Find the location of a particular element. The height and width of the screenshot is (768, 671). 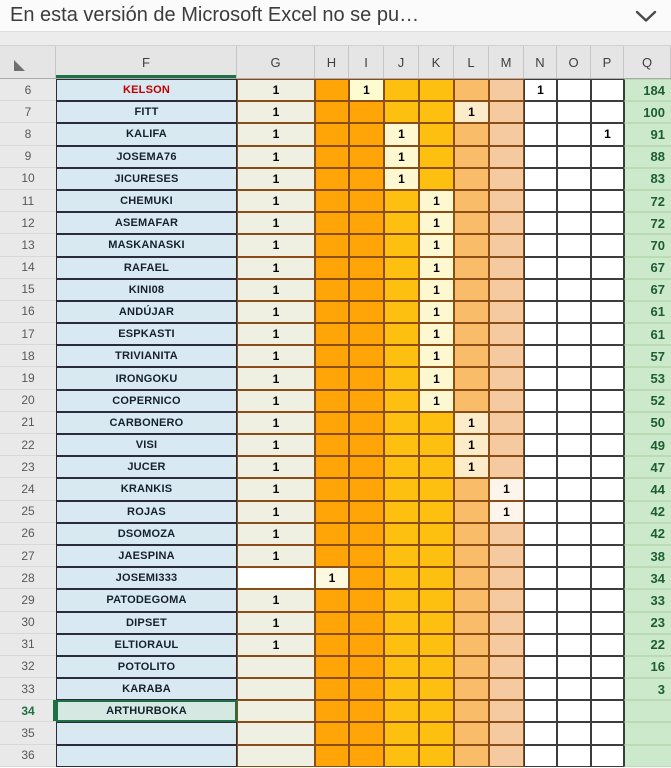

cell-G29: 1 is located at coordinates (276, 600).